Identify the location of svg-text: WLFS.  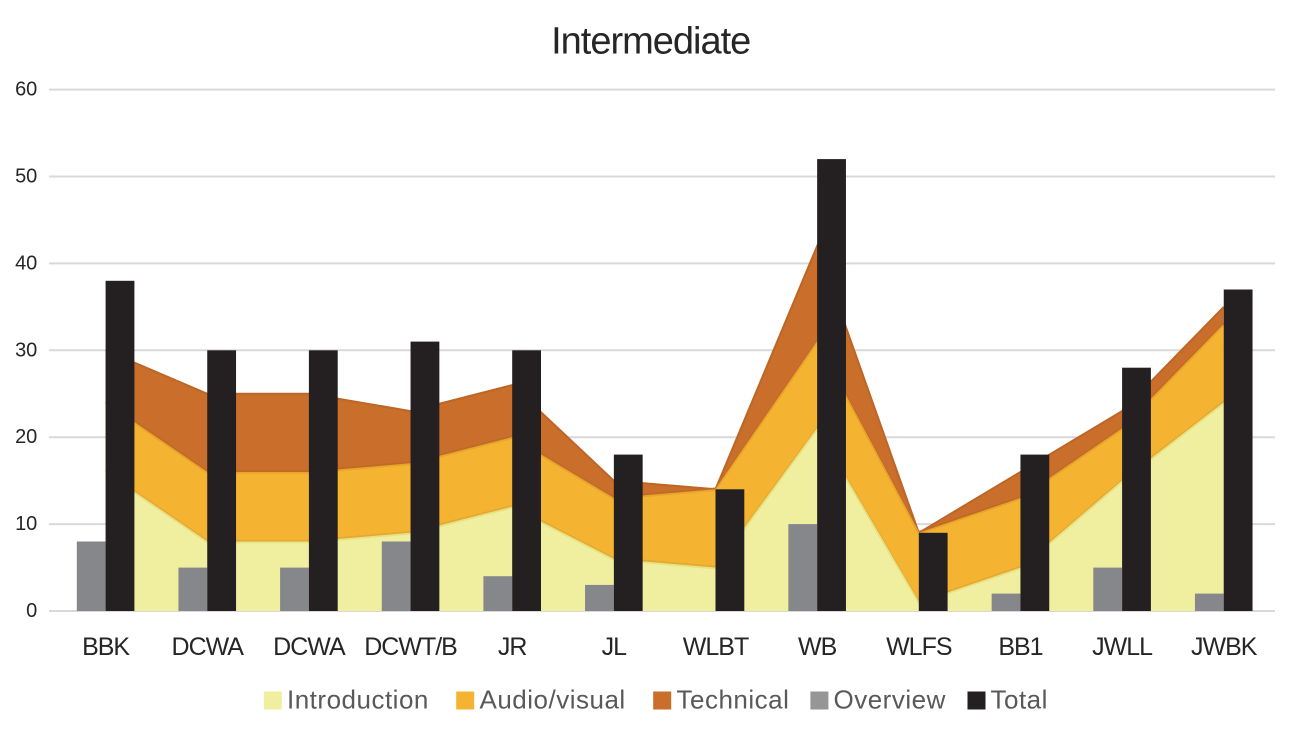
(919, 647).